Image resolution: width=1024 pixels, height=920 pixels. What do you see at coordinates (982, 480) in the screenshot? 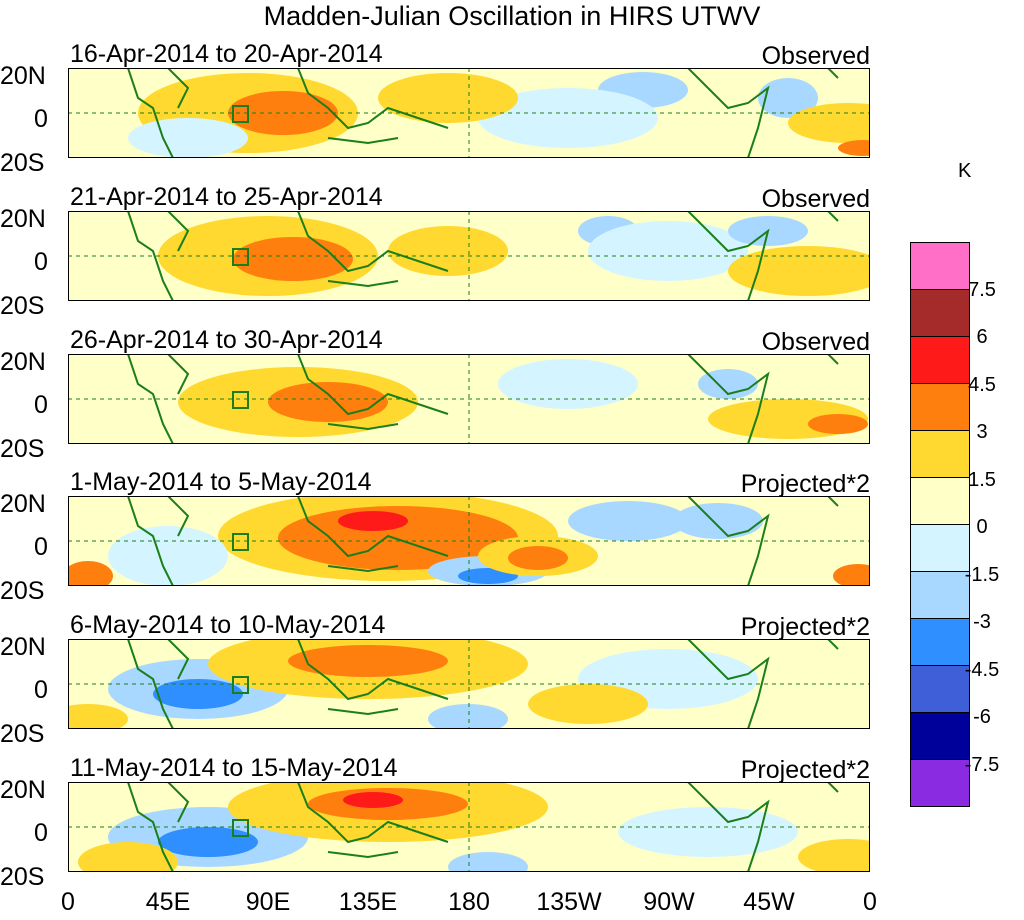
I see `legend-level: 1.5` at bounding box center [982, 480].